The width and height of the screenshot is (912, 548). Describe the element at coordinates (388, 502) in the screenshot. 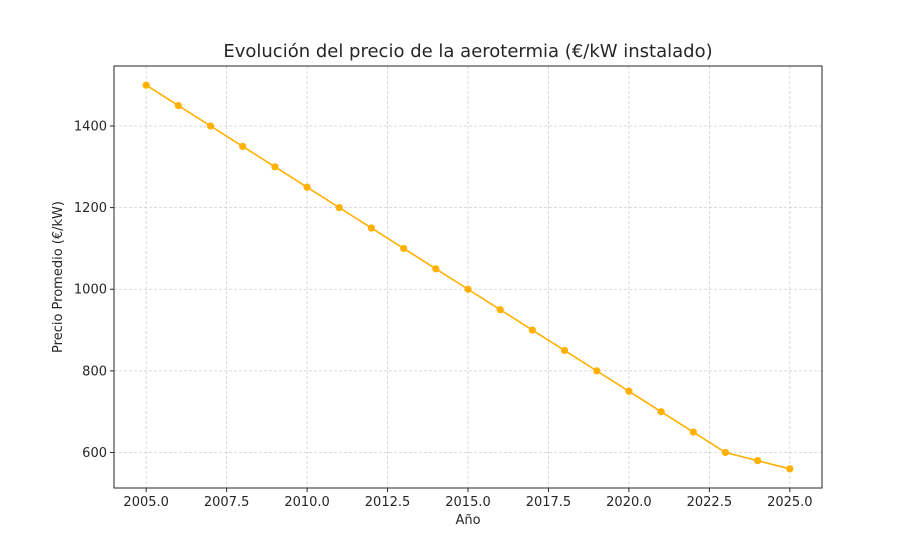

I see `x-tick-label-3: 2012.5` at that location.